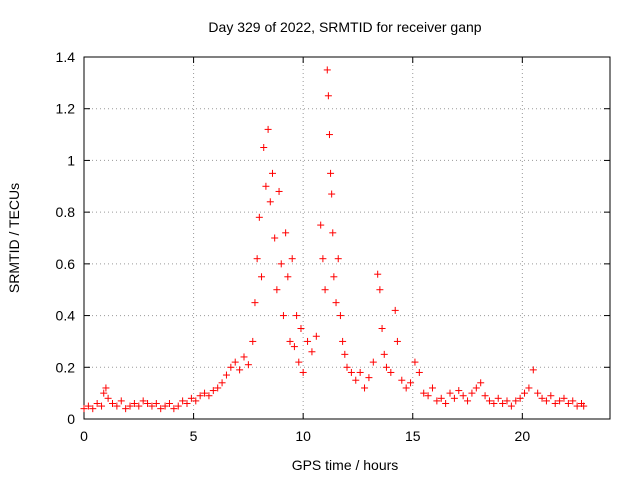 The height and width of the screenshot is (480, 640). What do you see at coordinates (66, 109) in the screenshot?
I see `y-tick-label: 1.2` at bounding box center [66, 109].